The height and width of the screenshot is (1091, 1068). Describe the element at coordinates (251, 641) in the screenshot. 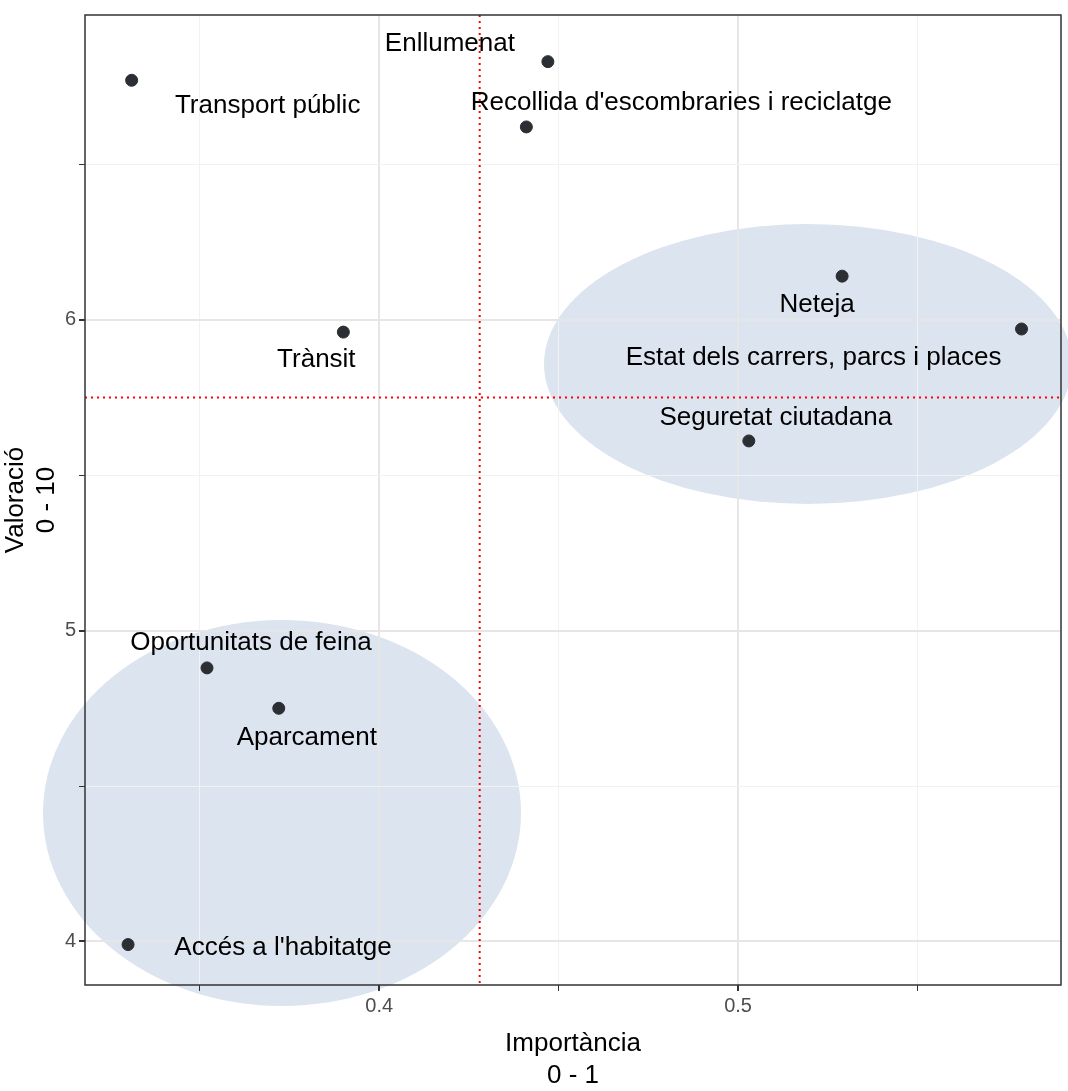

I see `annotation: Oportunitats de feina` at that location.